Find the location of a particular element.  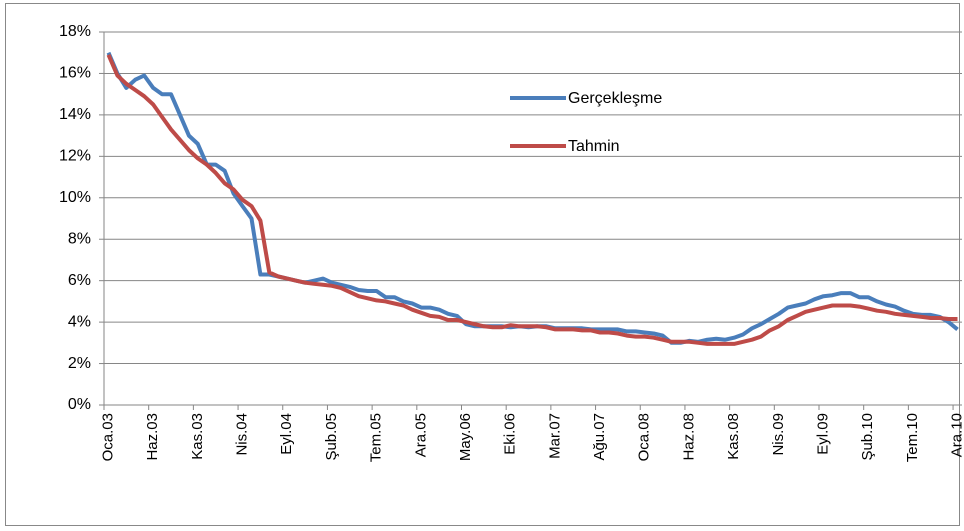

y-tick-label: 0% is located at coordinates (79, 404).